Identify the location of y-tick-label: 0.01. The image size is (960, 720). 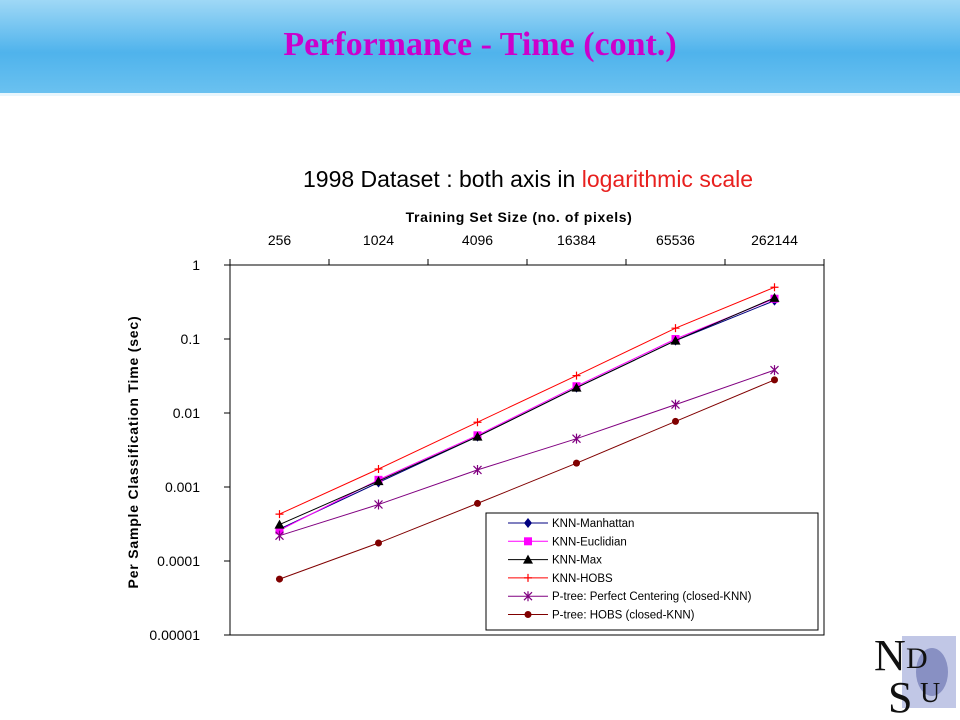
(186, 413).